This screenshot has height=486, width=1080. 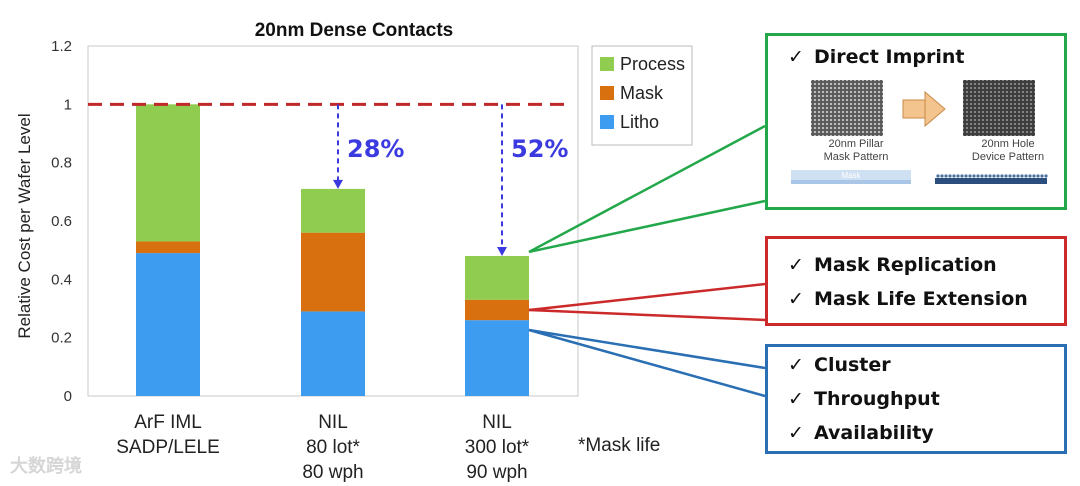 What do you see at coordinates (333, 447) in the screenshot?
I see `x-tick-label: 80 lot*` at bounding box center [333, 447].